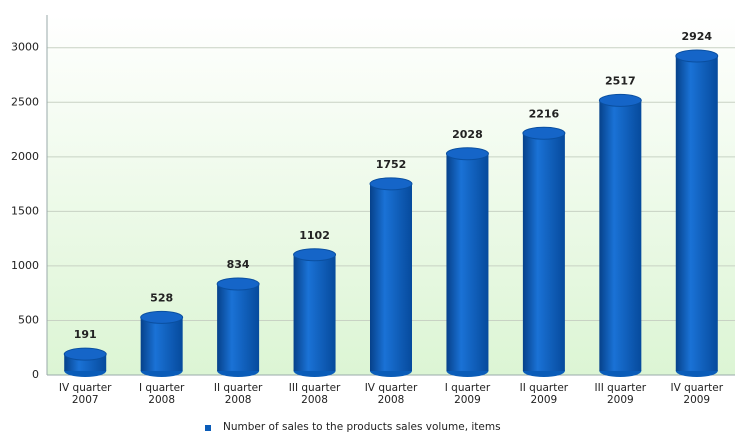 The width and height of the screenshot is (738, 439). I want to click on value-label: 1102, so click(314, 235).